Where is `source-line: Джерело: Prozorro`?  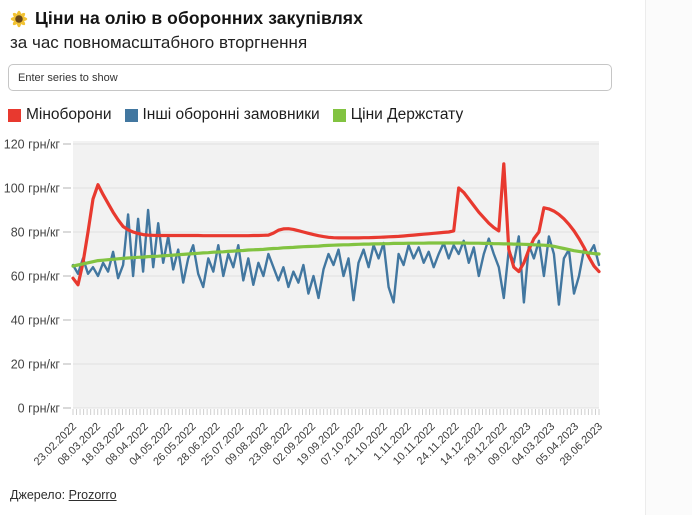
source-line: Джерело: Prozorro is located at coordinates (63, 495).